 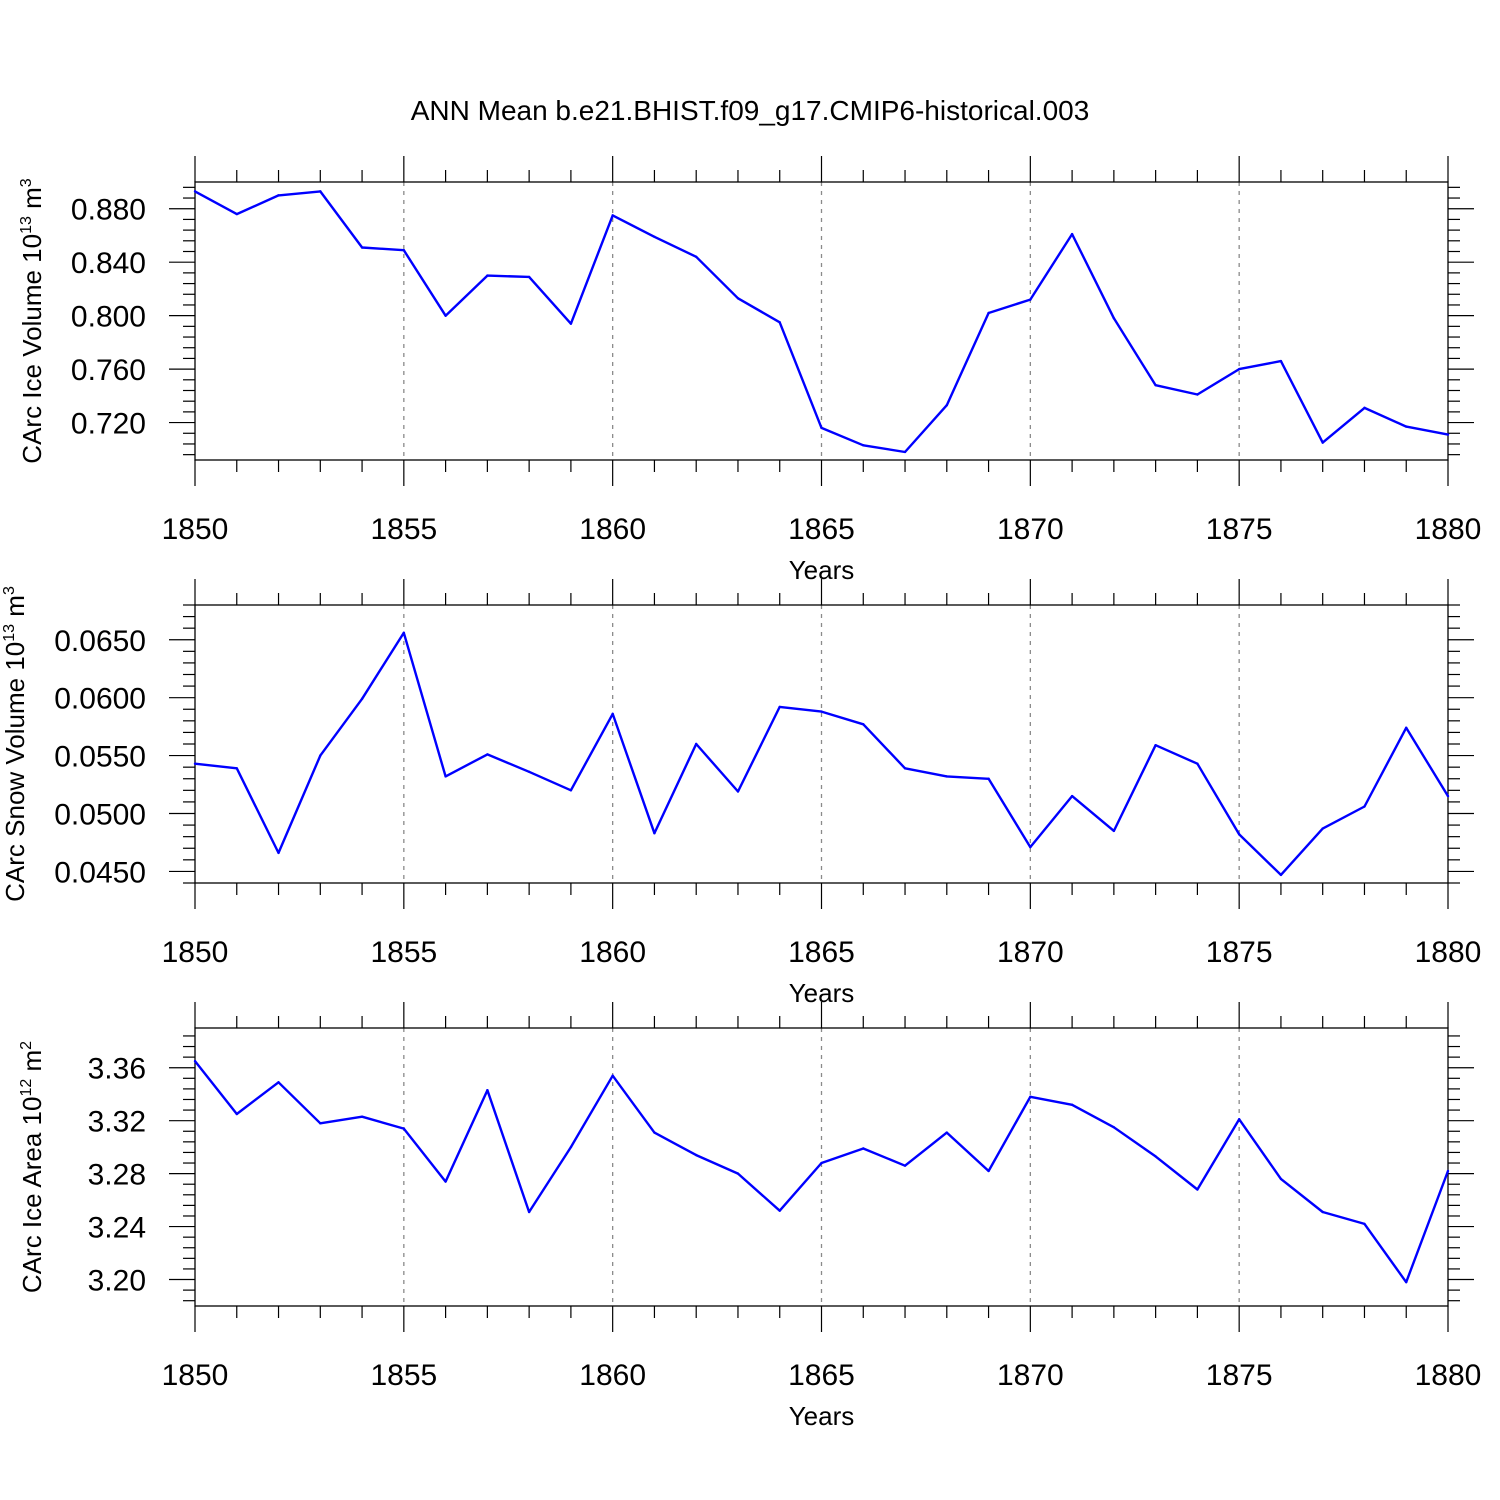 What do you see at coordinates (1030, 529) in the screenshot?
I see `x-tick-label: 1870` at bounding box center [1030, 529].